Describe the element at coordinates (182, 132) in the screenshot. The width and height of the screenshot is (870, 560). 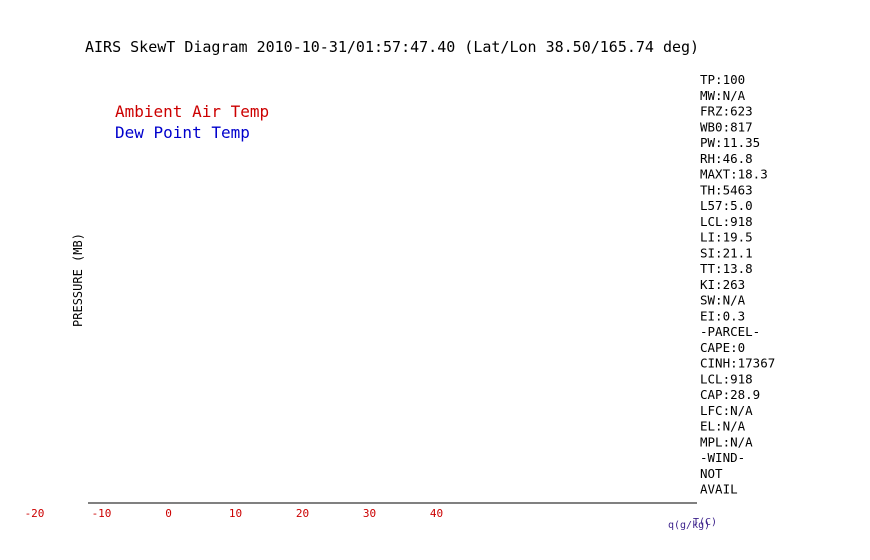
I see `legend-dew-point-temp: Dew Point Temp` at that location.